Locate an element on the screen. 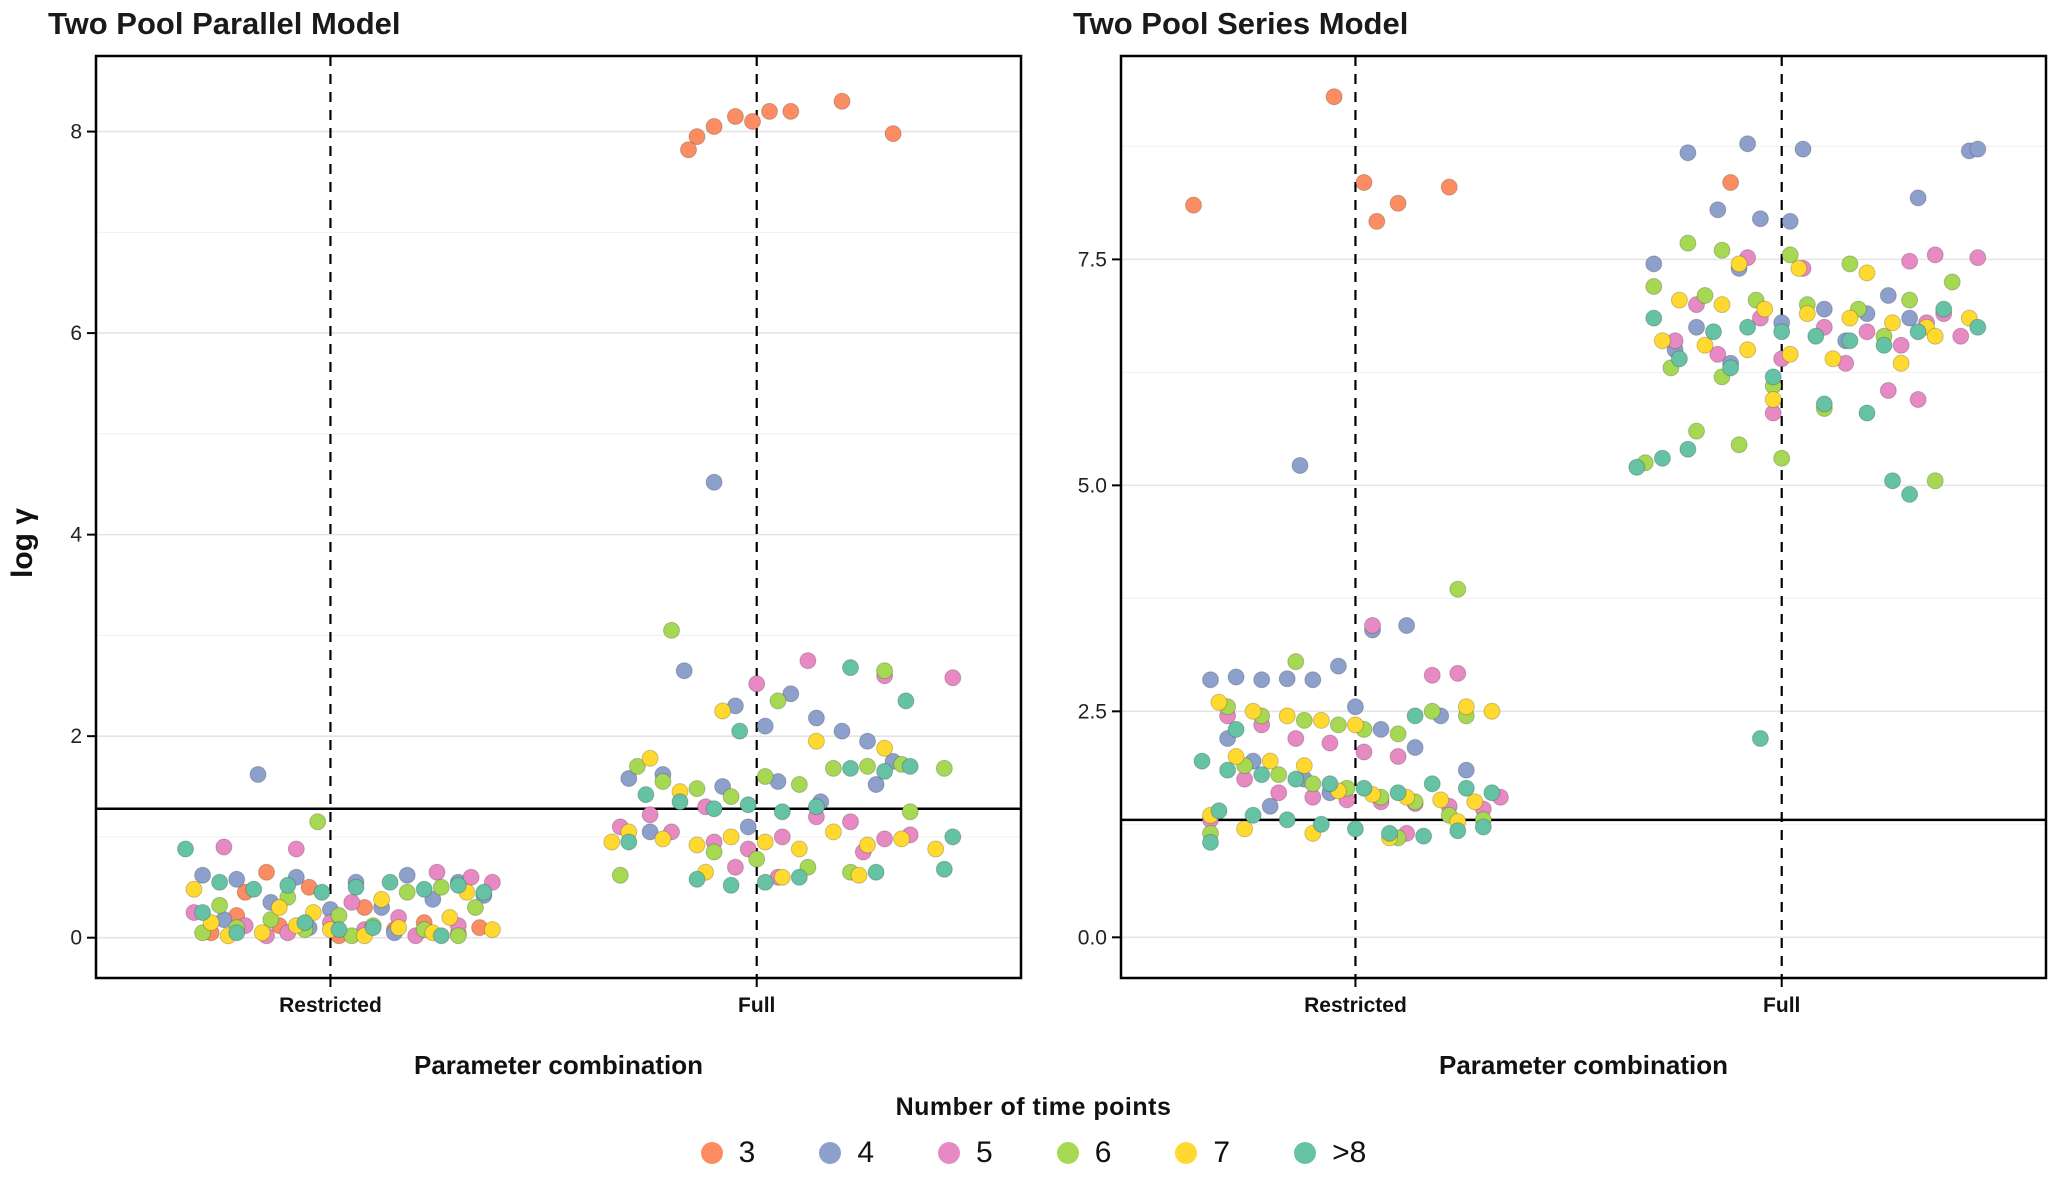 Image resolution: width=2067 pixels, height=1180 pixels. svg-text: 8 is located at coordinates (76, 132).